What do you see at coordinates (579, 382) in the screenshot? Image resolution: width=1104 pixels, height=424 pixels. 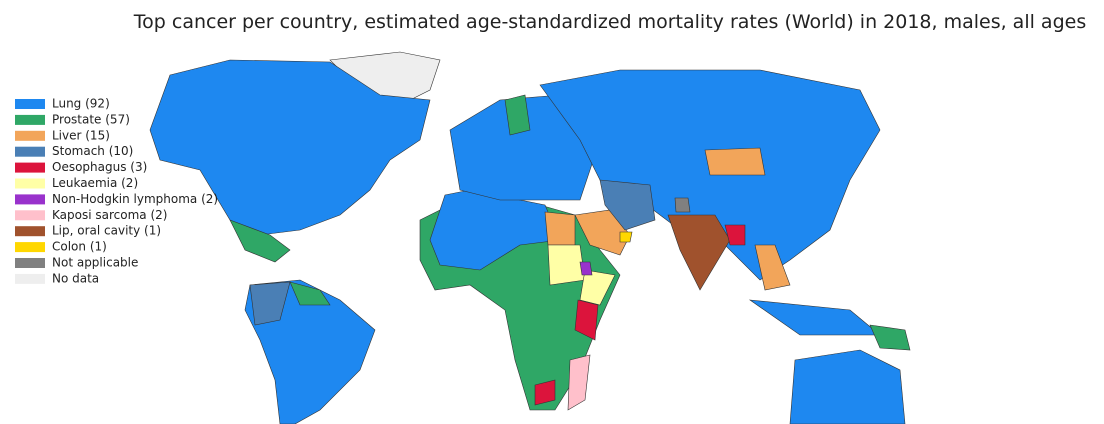 I see `mozambique` at bounding box center [579, 382].